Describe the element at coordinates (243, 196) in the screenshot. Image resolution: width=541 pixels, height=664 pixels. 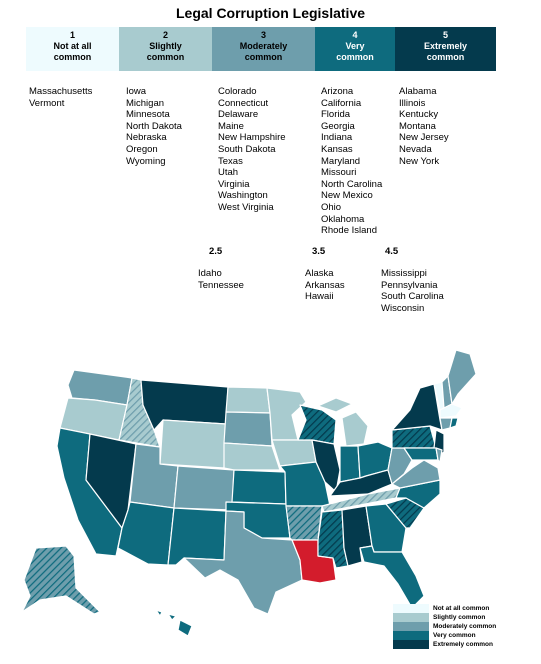
I see `state-name: Washington` at that location.